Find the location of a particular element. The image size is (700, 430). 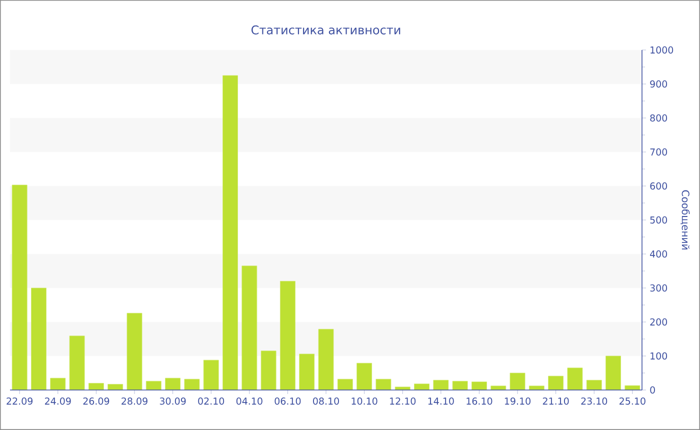

y-tick-label: 0 is located at coordinates (652, 390).